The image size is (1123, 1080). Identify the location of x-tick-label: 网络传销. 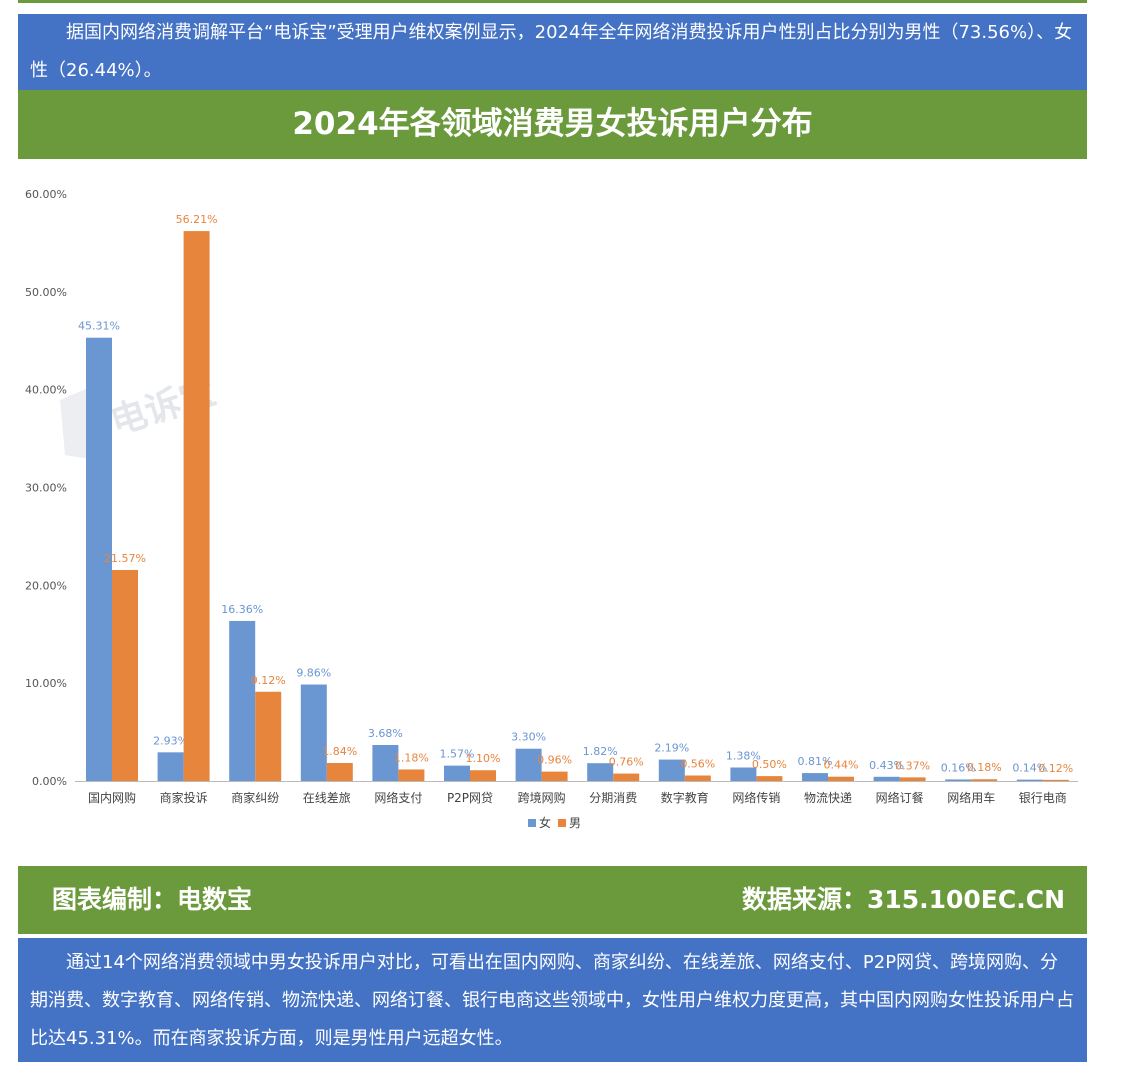
(756, 797).